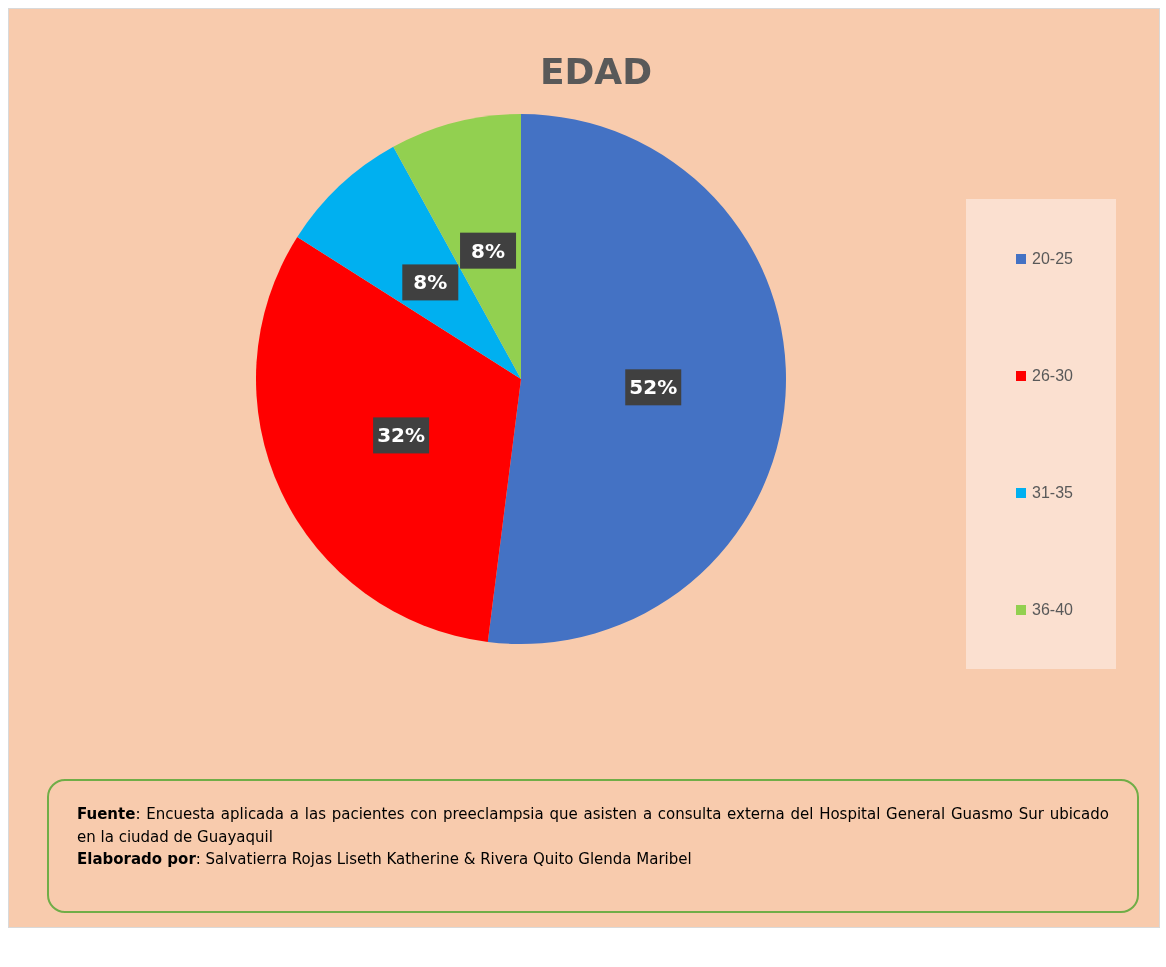  Describe the element at coordinates (385, 859) in the screenshot. I see `text: Elaborado por: Salvatierra Rojas Liseth Katherine & Rivera Quito Glenda Maribel` at that location.